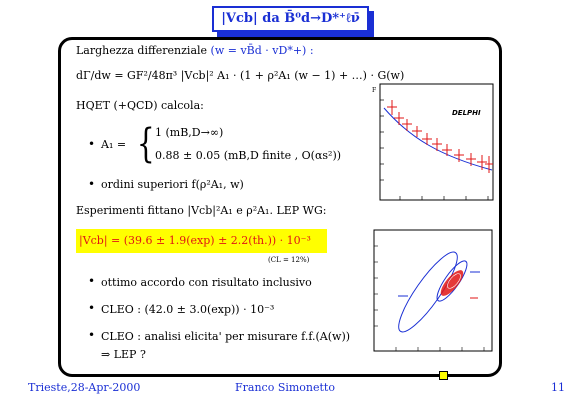 The width and height of the screenshot is (585, 415). I want to click on cl-note: (CL = 12%), so click(289, 260).